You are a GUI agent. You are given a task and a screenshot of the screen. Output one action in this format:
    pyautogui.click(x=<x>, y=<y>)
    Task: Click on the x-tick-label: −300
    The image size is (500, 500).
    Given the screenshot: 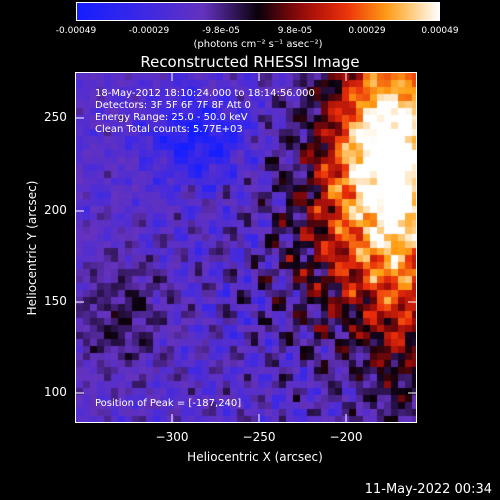 What is the action you would take?
    pyautogui.click(x=172, y=437)
    